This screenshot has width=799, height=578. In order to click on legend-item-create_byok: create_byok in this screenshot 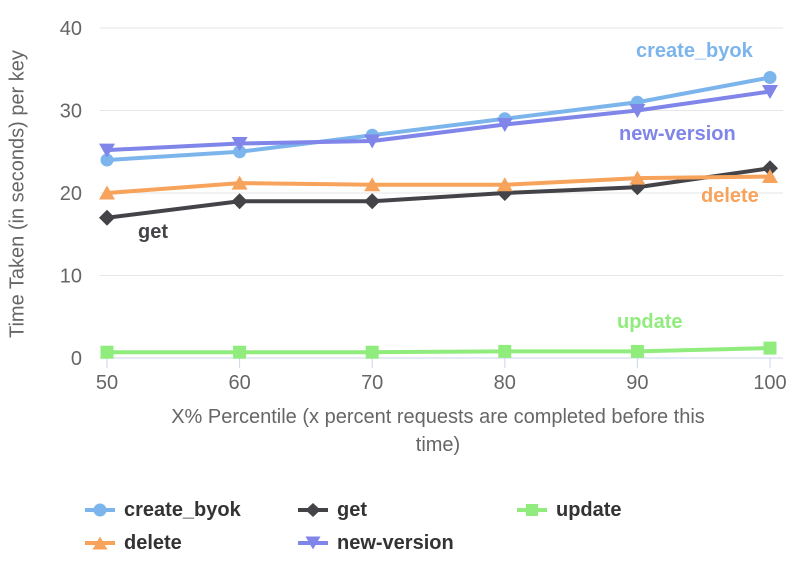, I will do `click(191, 510)`.